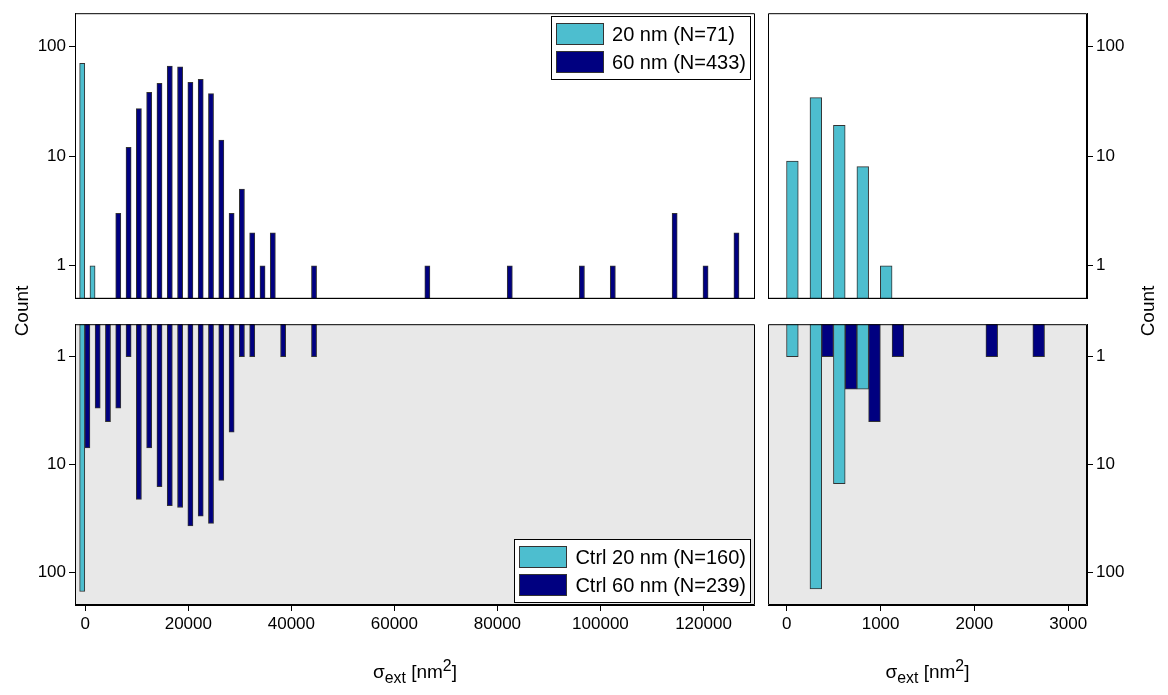  I want to click on x-tick-label: 3000, so click(1068, 623).